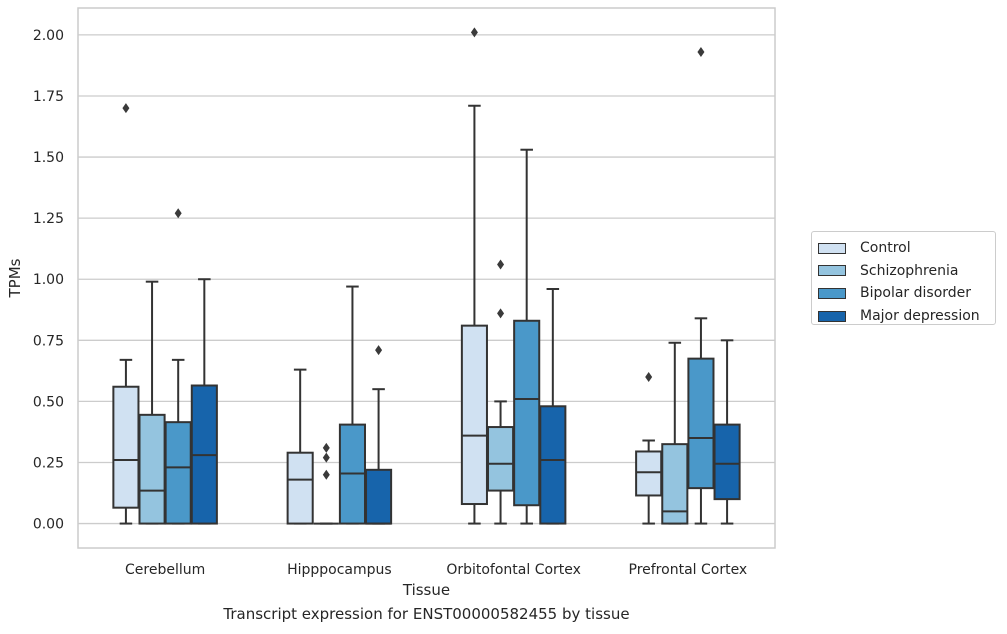 This screenshot has height=634, width=1007. Describe the element at coordinates (426, 590) in the screenshot. I see `x-axis-label: Tissue` at that location.